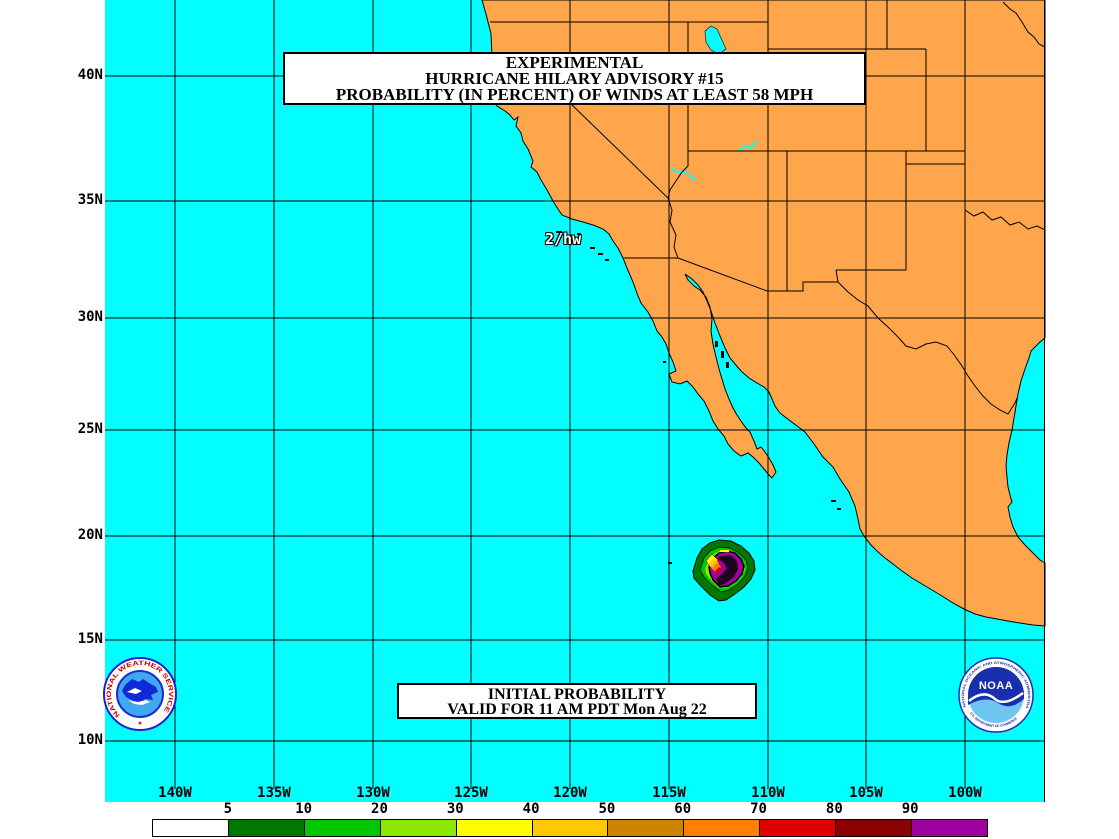  What do you see at coordinates (724, 551) in the screenshot?
I see `contour-detail` at bounding box center [724, 551].